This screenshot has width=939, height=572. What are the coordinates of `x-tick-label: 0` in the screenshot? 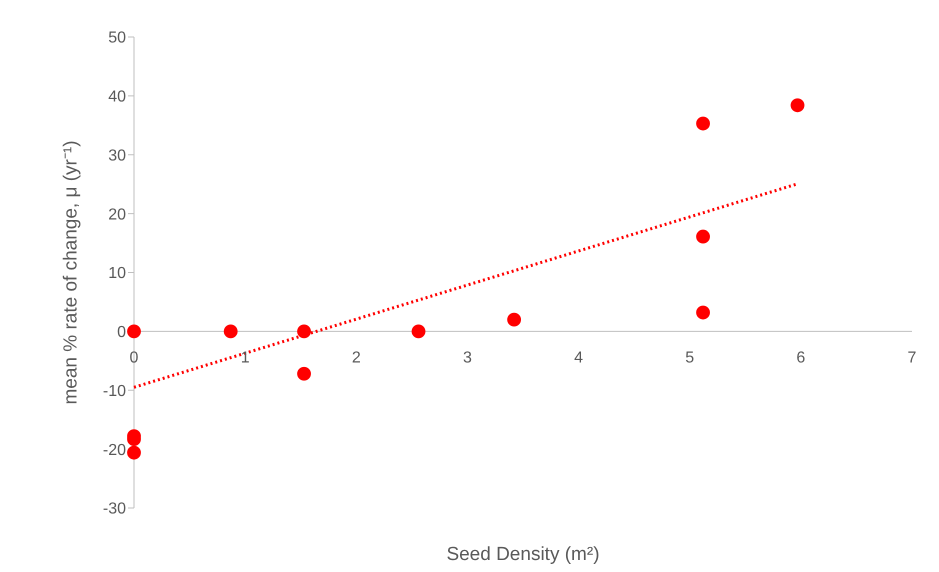 It's located at (134, 358).